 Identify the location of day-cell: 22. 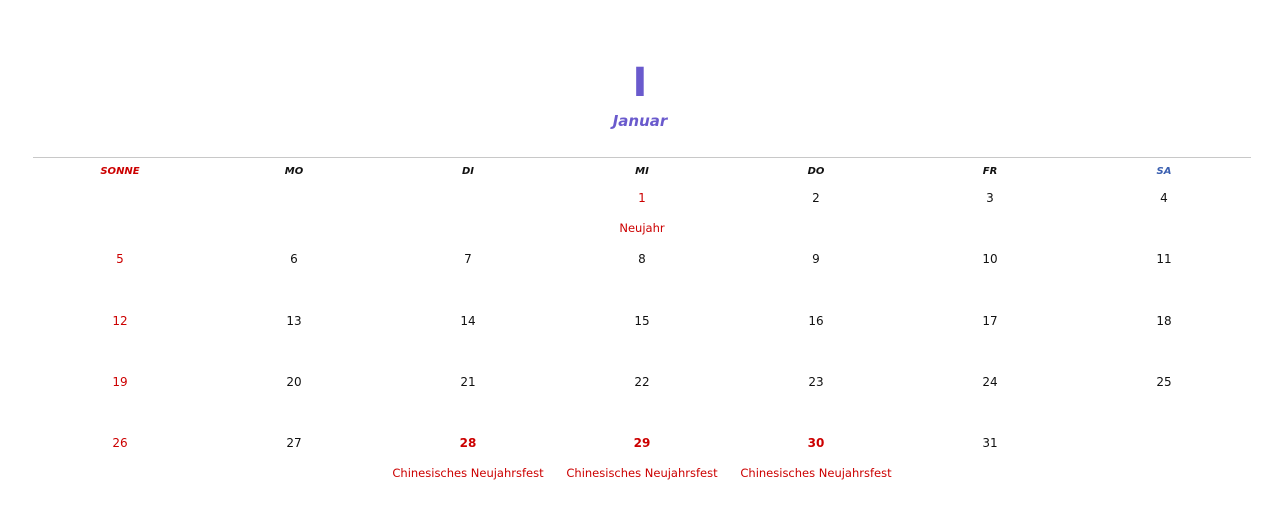
(642, 398).